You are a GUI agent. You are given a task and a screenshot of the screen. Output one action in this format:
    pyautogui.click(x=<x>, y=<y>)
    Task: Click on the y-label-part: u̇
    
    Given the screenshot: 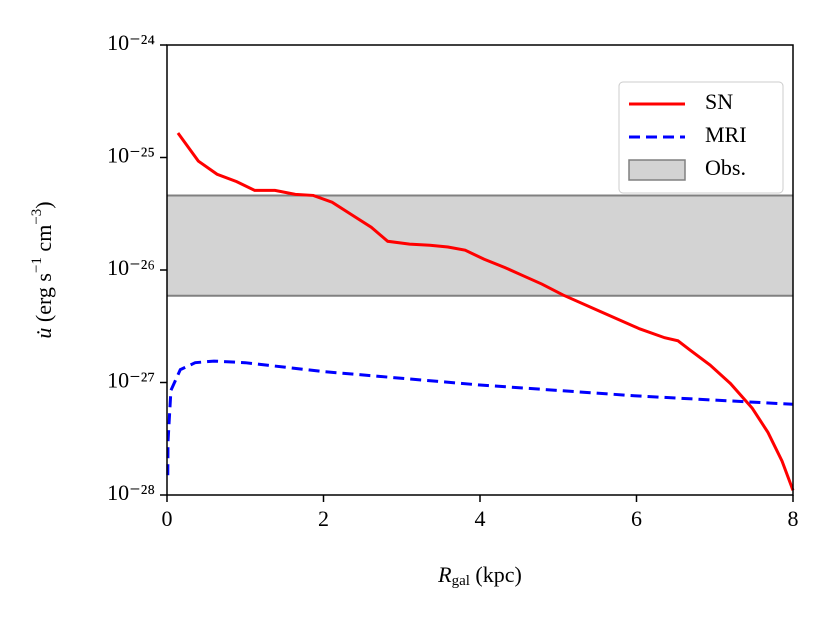 What is the action you would take?
    pyautogui.click(x=43, y=333)
    